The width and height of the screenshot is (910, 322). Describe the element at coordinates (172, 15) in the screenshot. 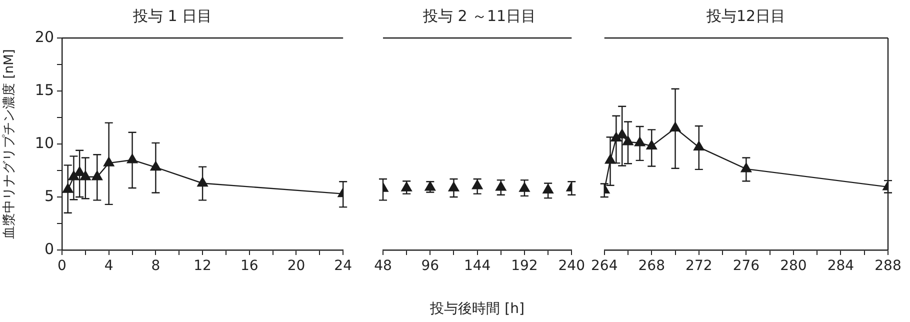

I see `chart-title: 投与 1 日目` at that location.